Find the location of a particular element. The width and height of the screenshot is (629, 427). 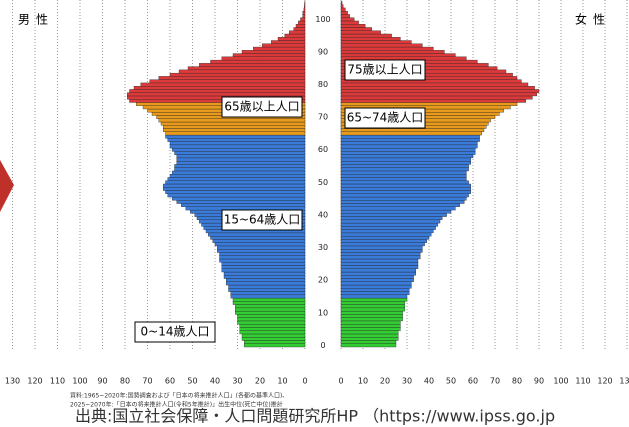

y-tick-label: 80 is located at coordinates (323, 84).